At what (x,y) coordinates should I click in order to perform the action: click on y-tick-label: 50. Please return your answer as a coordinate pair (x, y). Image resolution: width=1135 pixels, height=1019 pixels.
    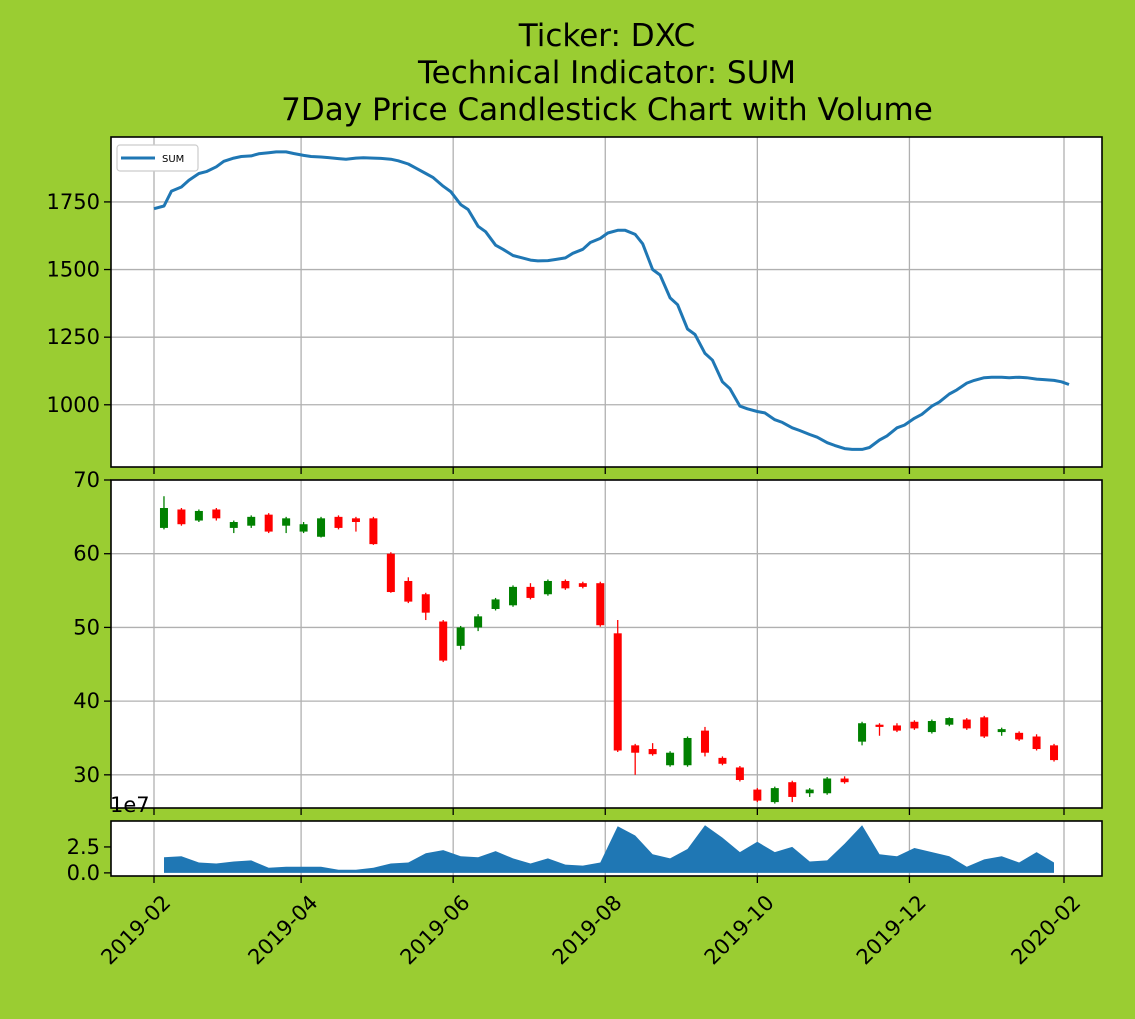
    Looking at the image, I should click on (86, 627).